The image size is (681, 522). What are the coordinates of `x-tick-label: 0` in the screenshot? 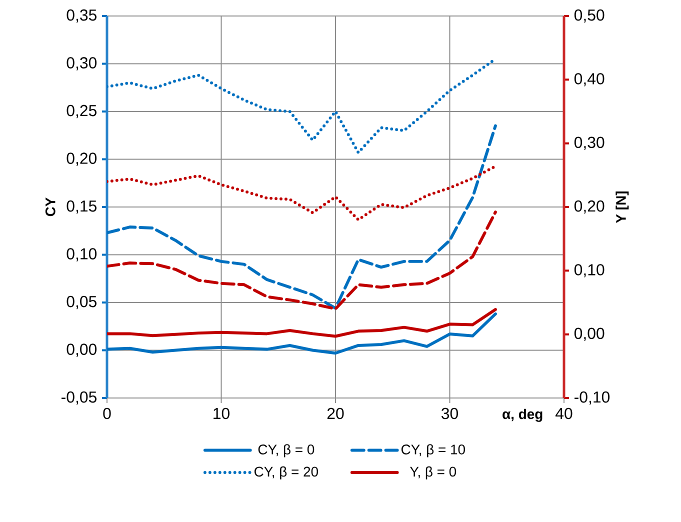 It's located at (107, 414).